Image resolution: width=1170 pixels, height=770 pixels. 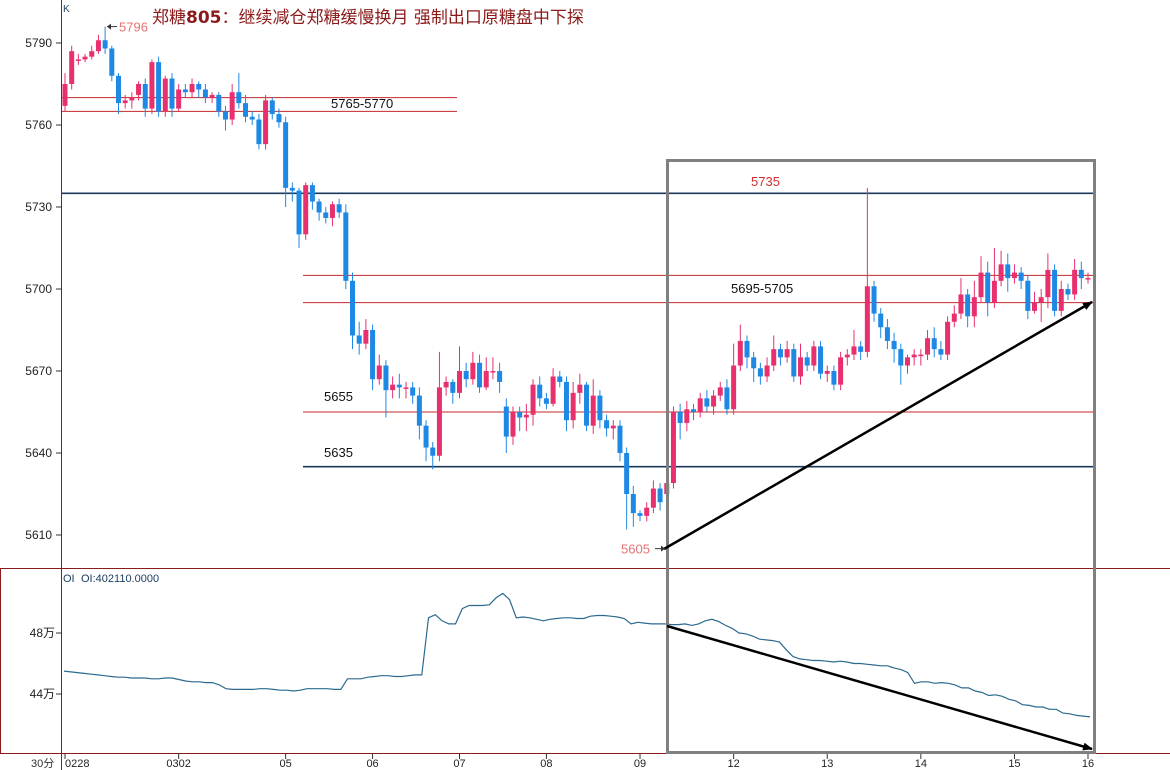 What do you see at coordinates (169, 18) in the screenshot?
I see `title-prefix: 郑糖` at bounding box center [169, 18].